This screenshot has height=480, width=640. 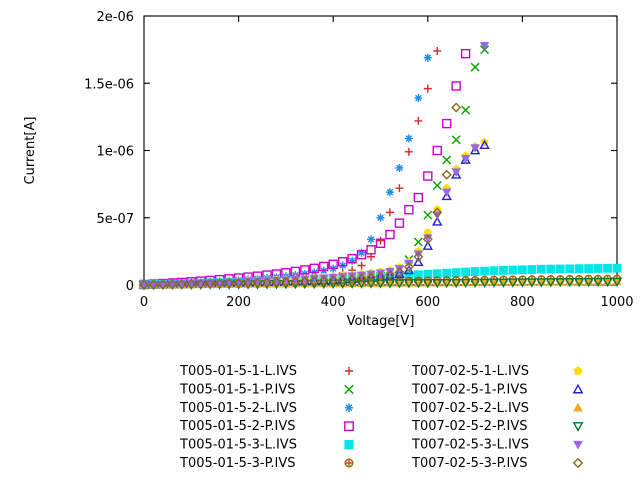 I want to click on legend-label: T007-02-5-3-P.IVS, so click(x=469, y=463).